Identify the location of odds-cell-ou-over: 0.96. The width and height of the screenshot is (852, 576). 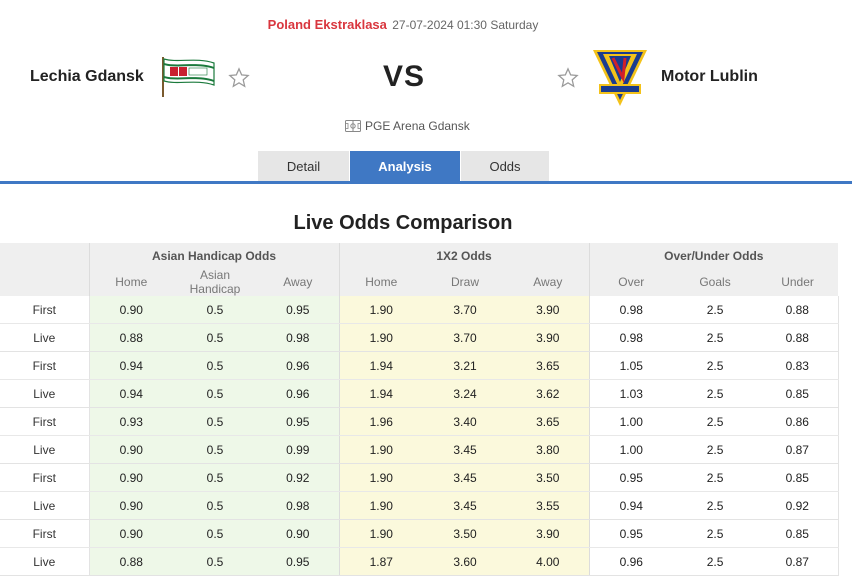
(631, 561).